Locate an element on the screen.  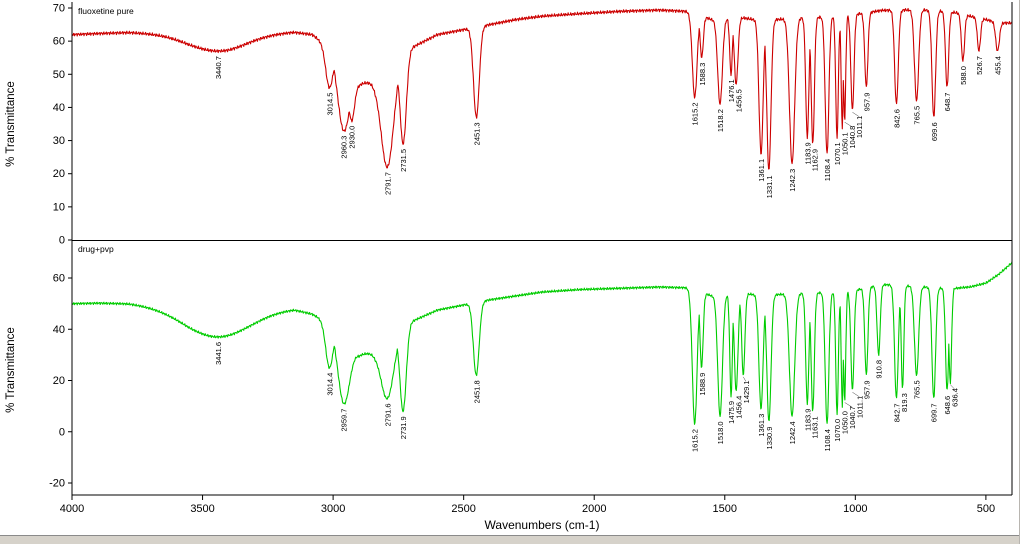
peak-label: 3014.5 is located at coordinates (329, 104).